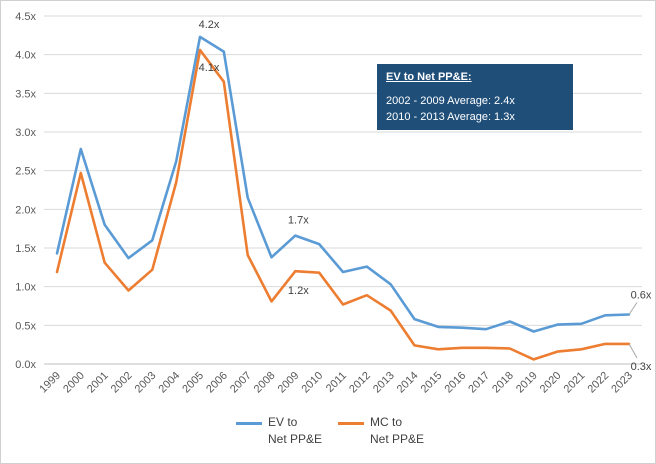 This screenshot has height=464, width=656. What do you see at coordinates (265, 383) in the screenshot?
I see `x-tick-label: 2008` at bounding box center [265, 383].